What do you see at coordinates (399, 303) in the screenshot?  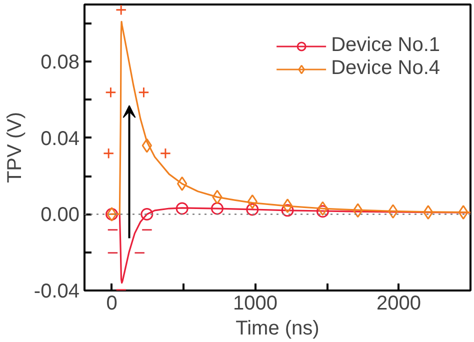 I see `x-tick-label: 2000` at bounding box center [399, 303].